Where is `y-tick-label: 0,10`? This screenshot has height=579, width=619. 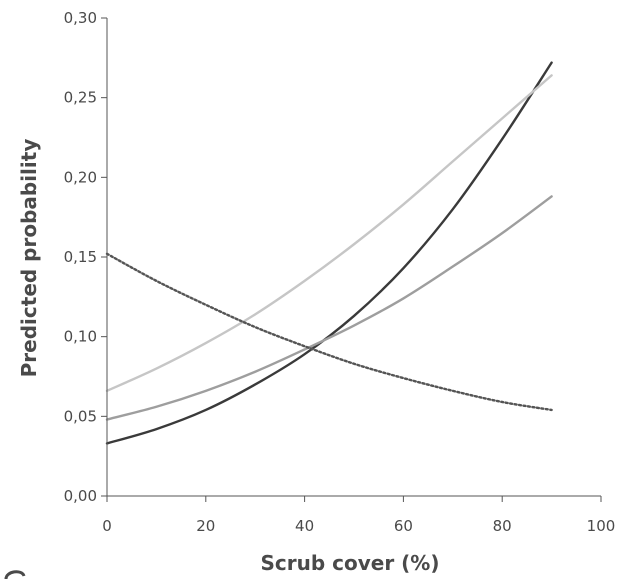
y-tick-label: 0,10 is located at coordinates (80, 337).